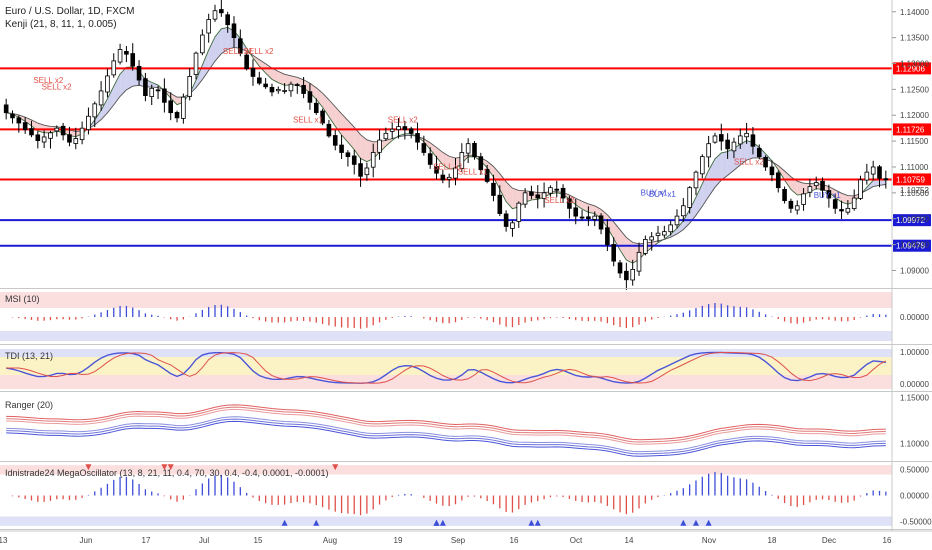 This screenshot has height=550, width=932. Describe the element at coordinates (914, 270) in the screenshot. I see `price-tick-label: 1.09000` at that location.